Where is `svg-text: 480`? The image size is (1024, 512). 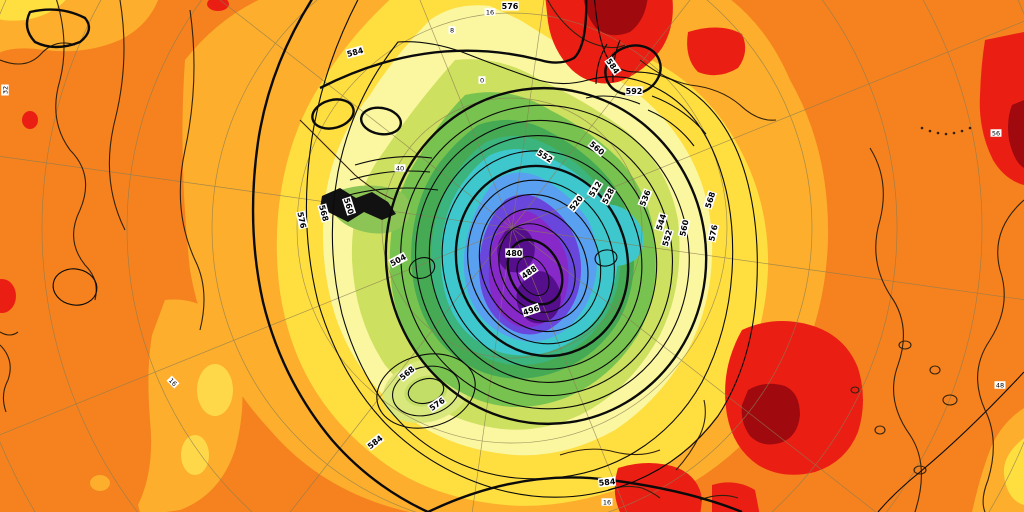
svg-text: 480 is located at coordinates (514, 253).